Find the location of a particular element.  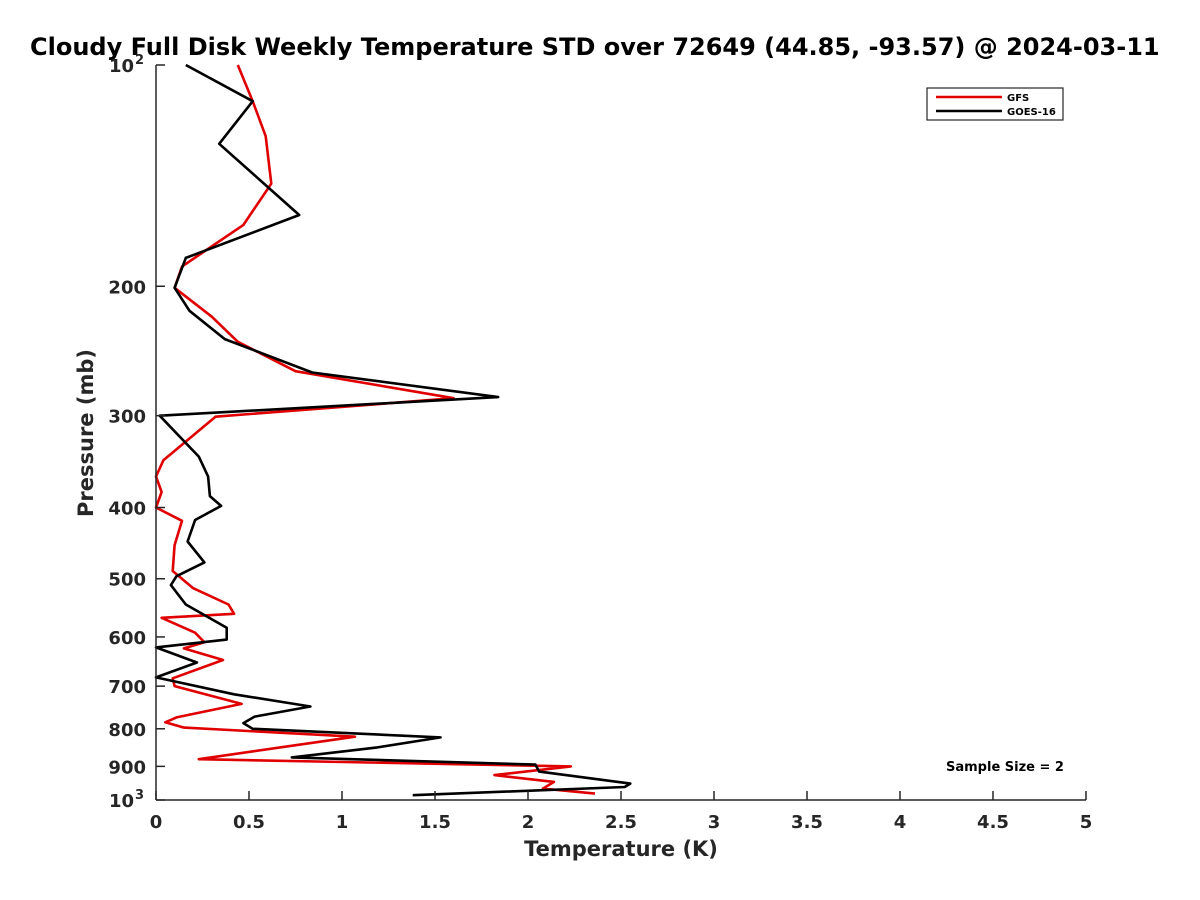

x-tick-label: 0 is located at coordinates (156, 822).